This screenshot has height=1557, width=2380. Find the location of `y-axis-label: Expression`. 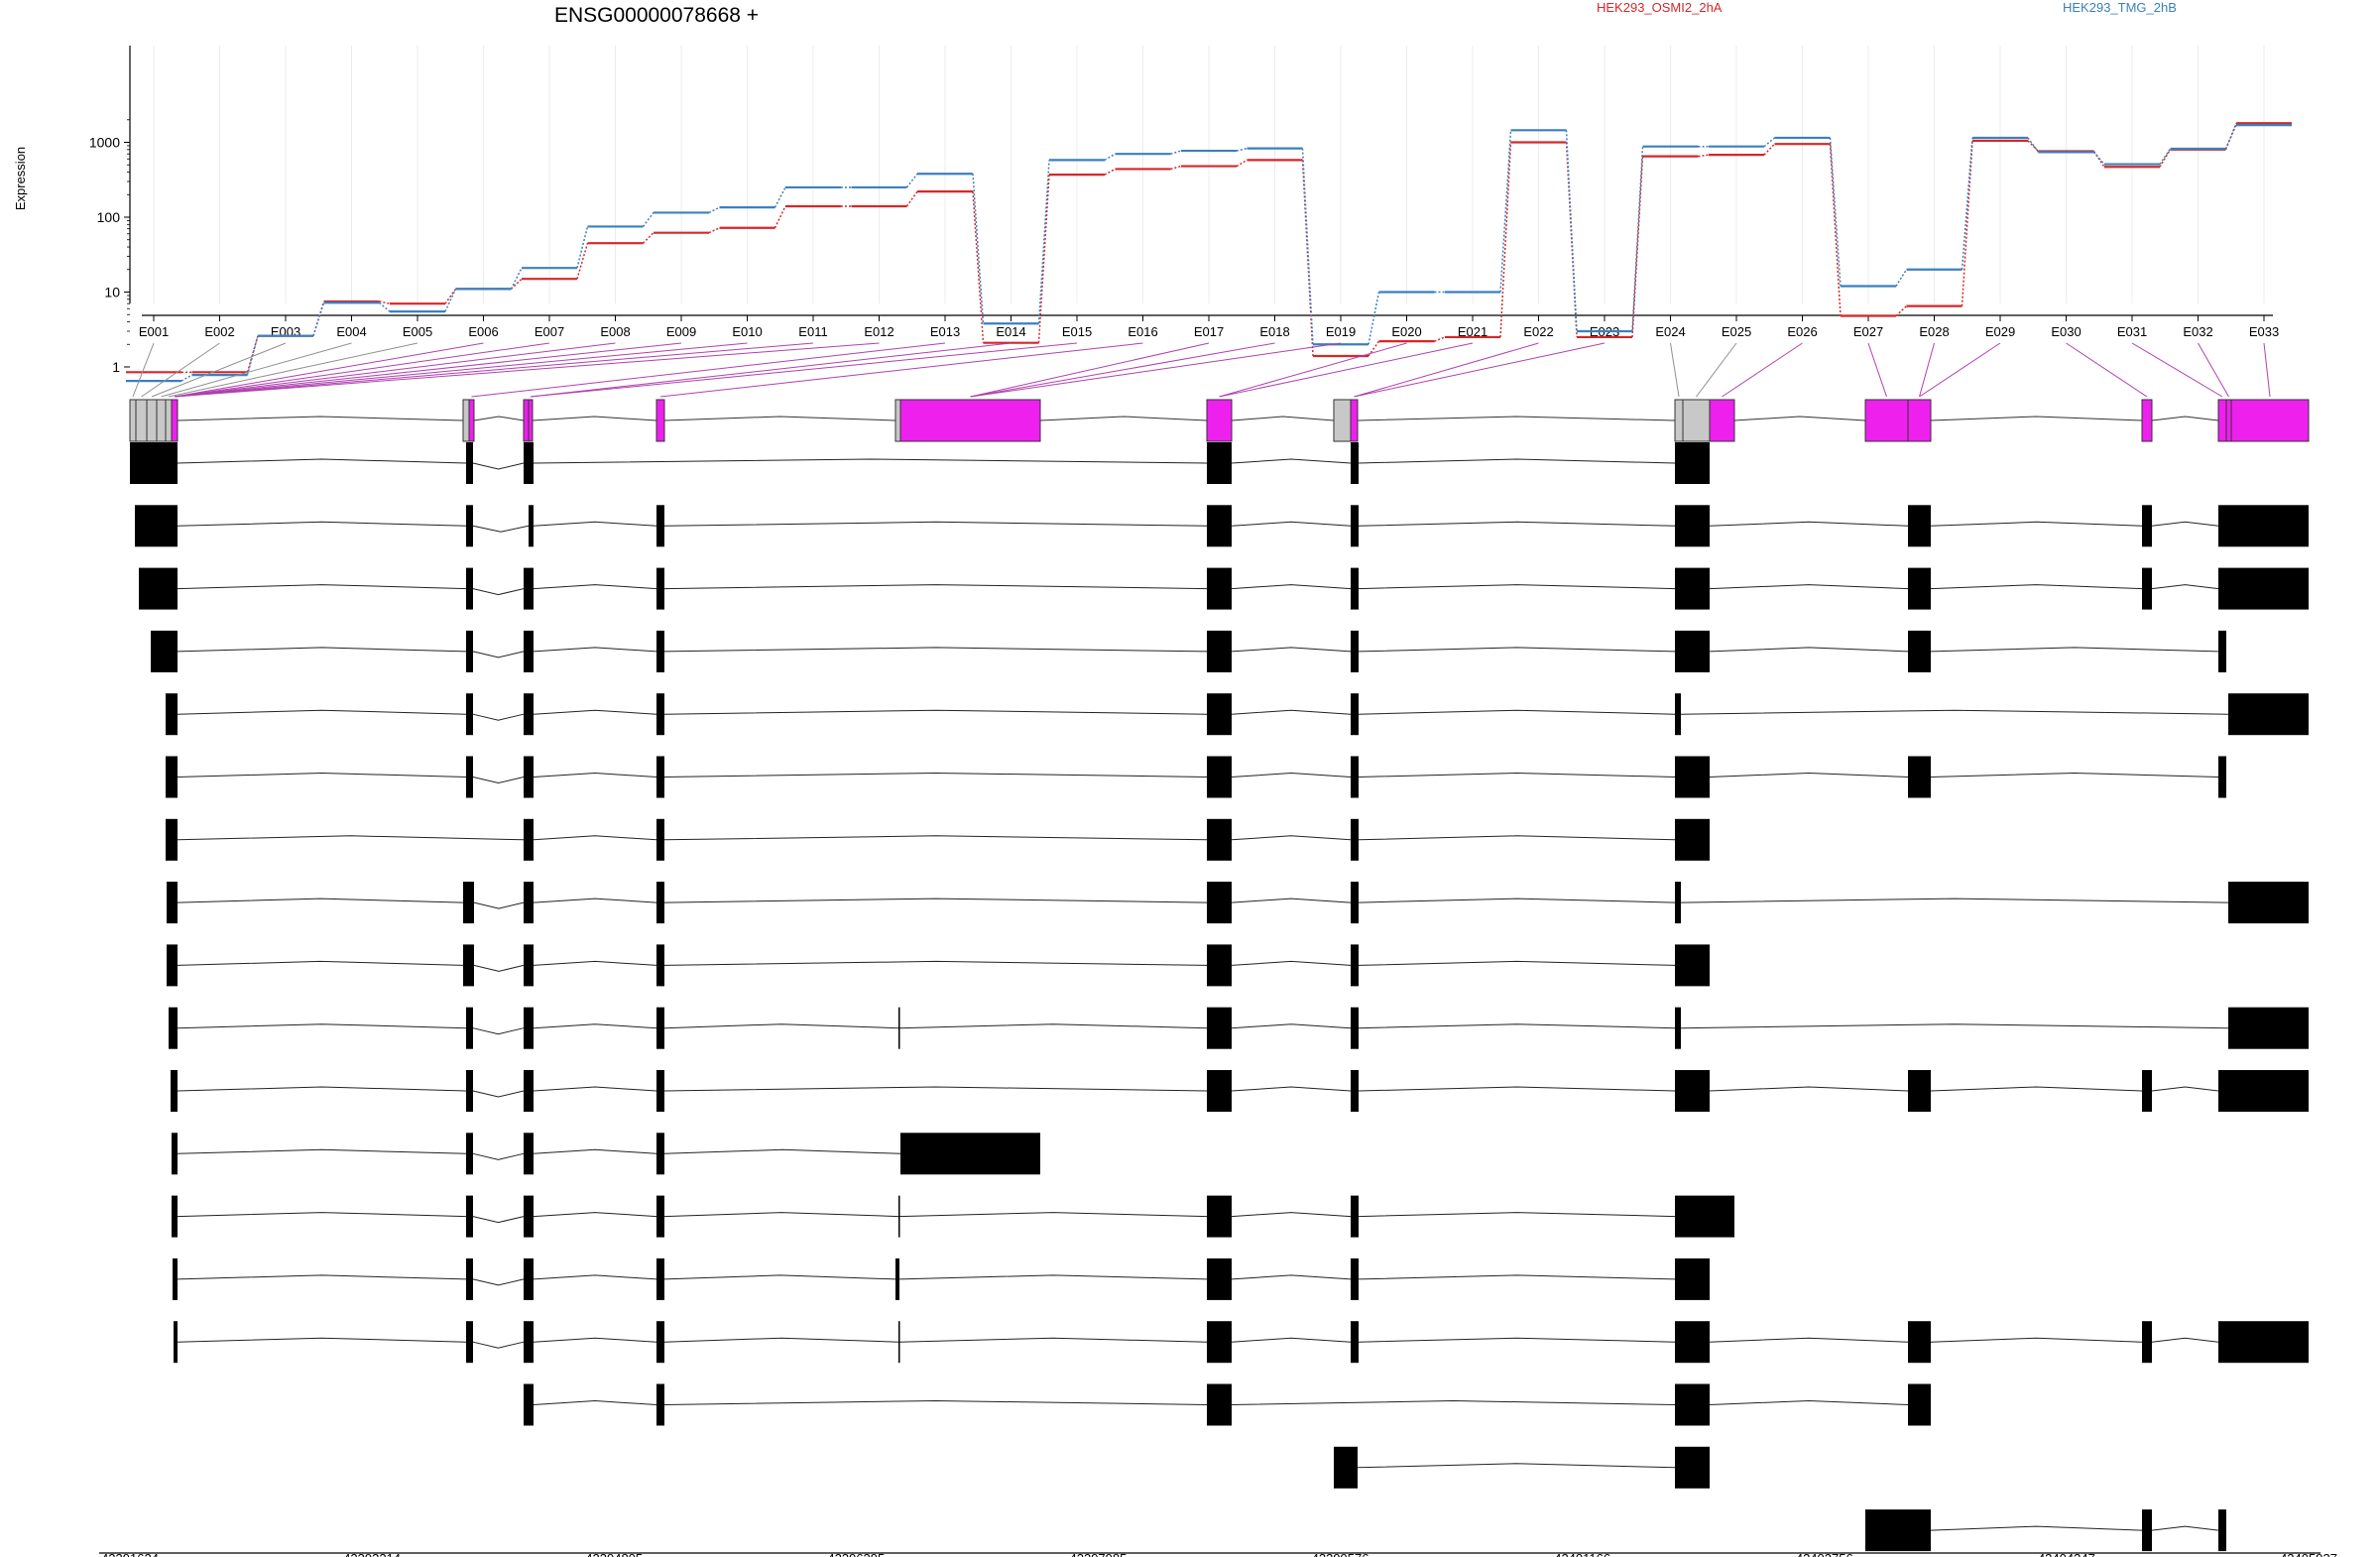

y-axis-label: Expression is located at coordinates (20, 178).